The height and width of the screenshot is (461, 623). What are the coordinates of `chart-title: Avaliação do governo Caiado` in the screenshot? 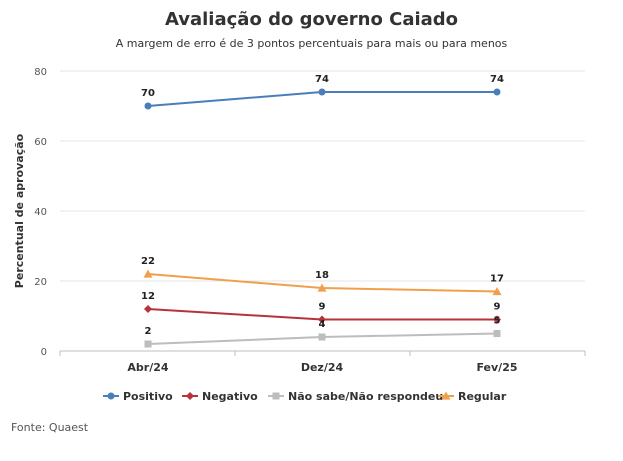 It's located at (311, 19).